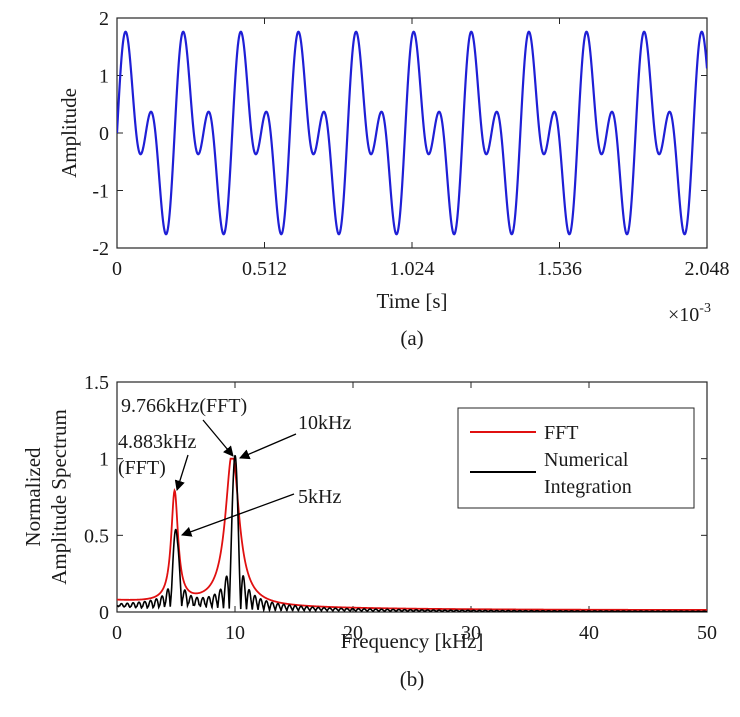 The width and height of the screenshot is (740, 717). Describe the element at coordinates (353, 633) in the screenshot. I see `x-tick-label-b: 20` at that location.